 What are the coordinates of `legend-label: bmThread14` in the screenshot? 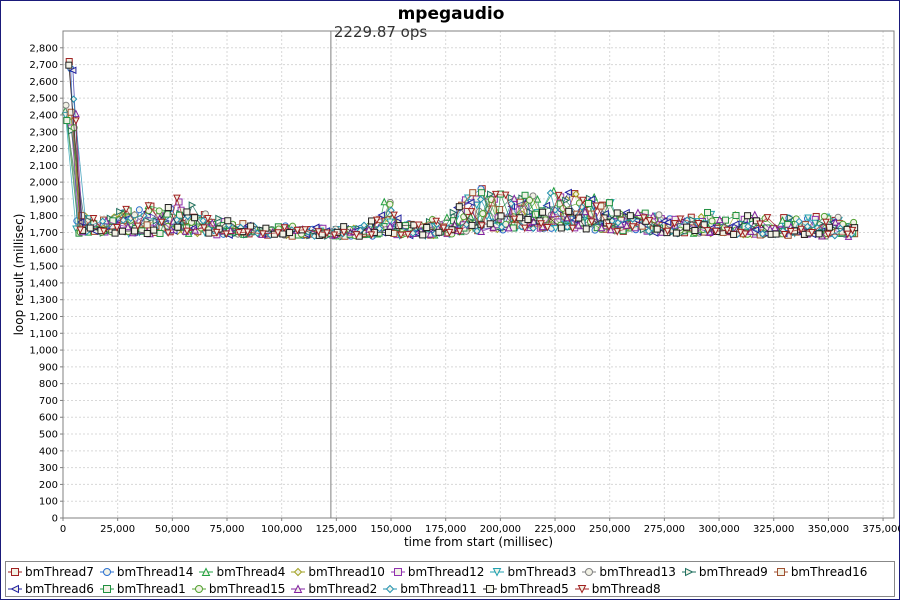 It's located at (155, 571).